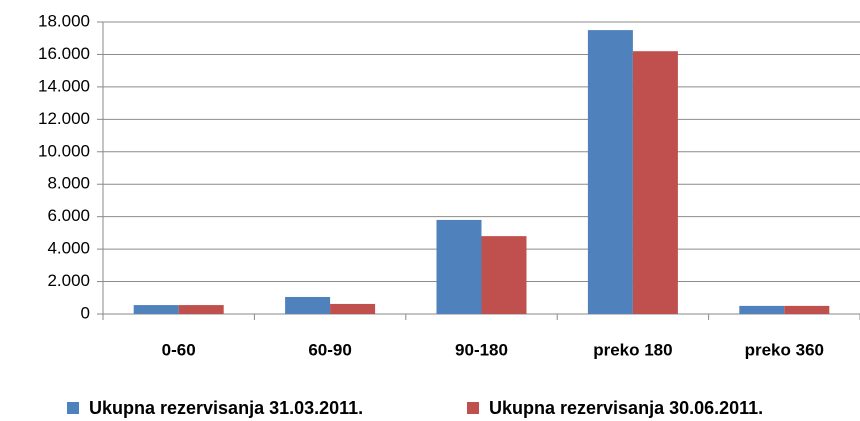 The width and height of the screenshot is (860, 421). I want to click on y-tick-label: 4.000, so click(68, 248).